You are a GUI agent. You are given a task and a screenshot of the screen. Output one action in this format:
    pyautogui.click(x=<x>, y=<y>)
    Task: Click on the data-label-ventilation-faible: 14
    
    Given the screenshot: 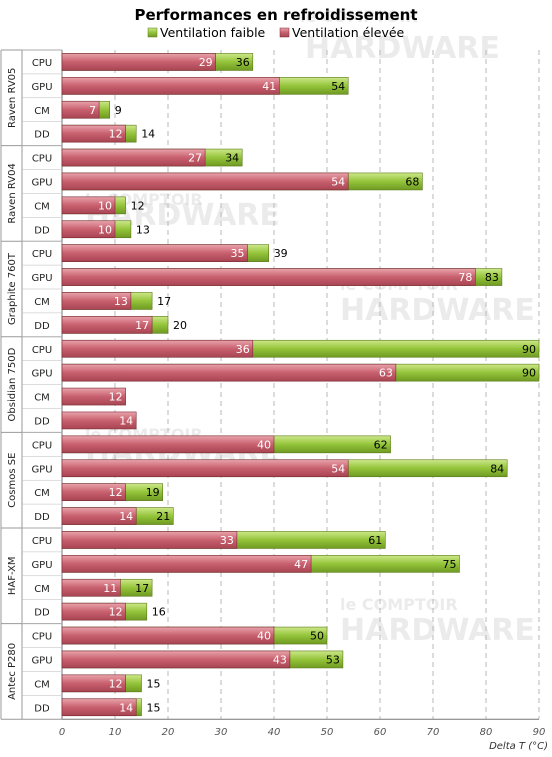 What is the action you would take?
    pyautogui.click(x=148, y=134)
    